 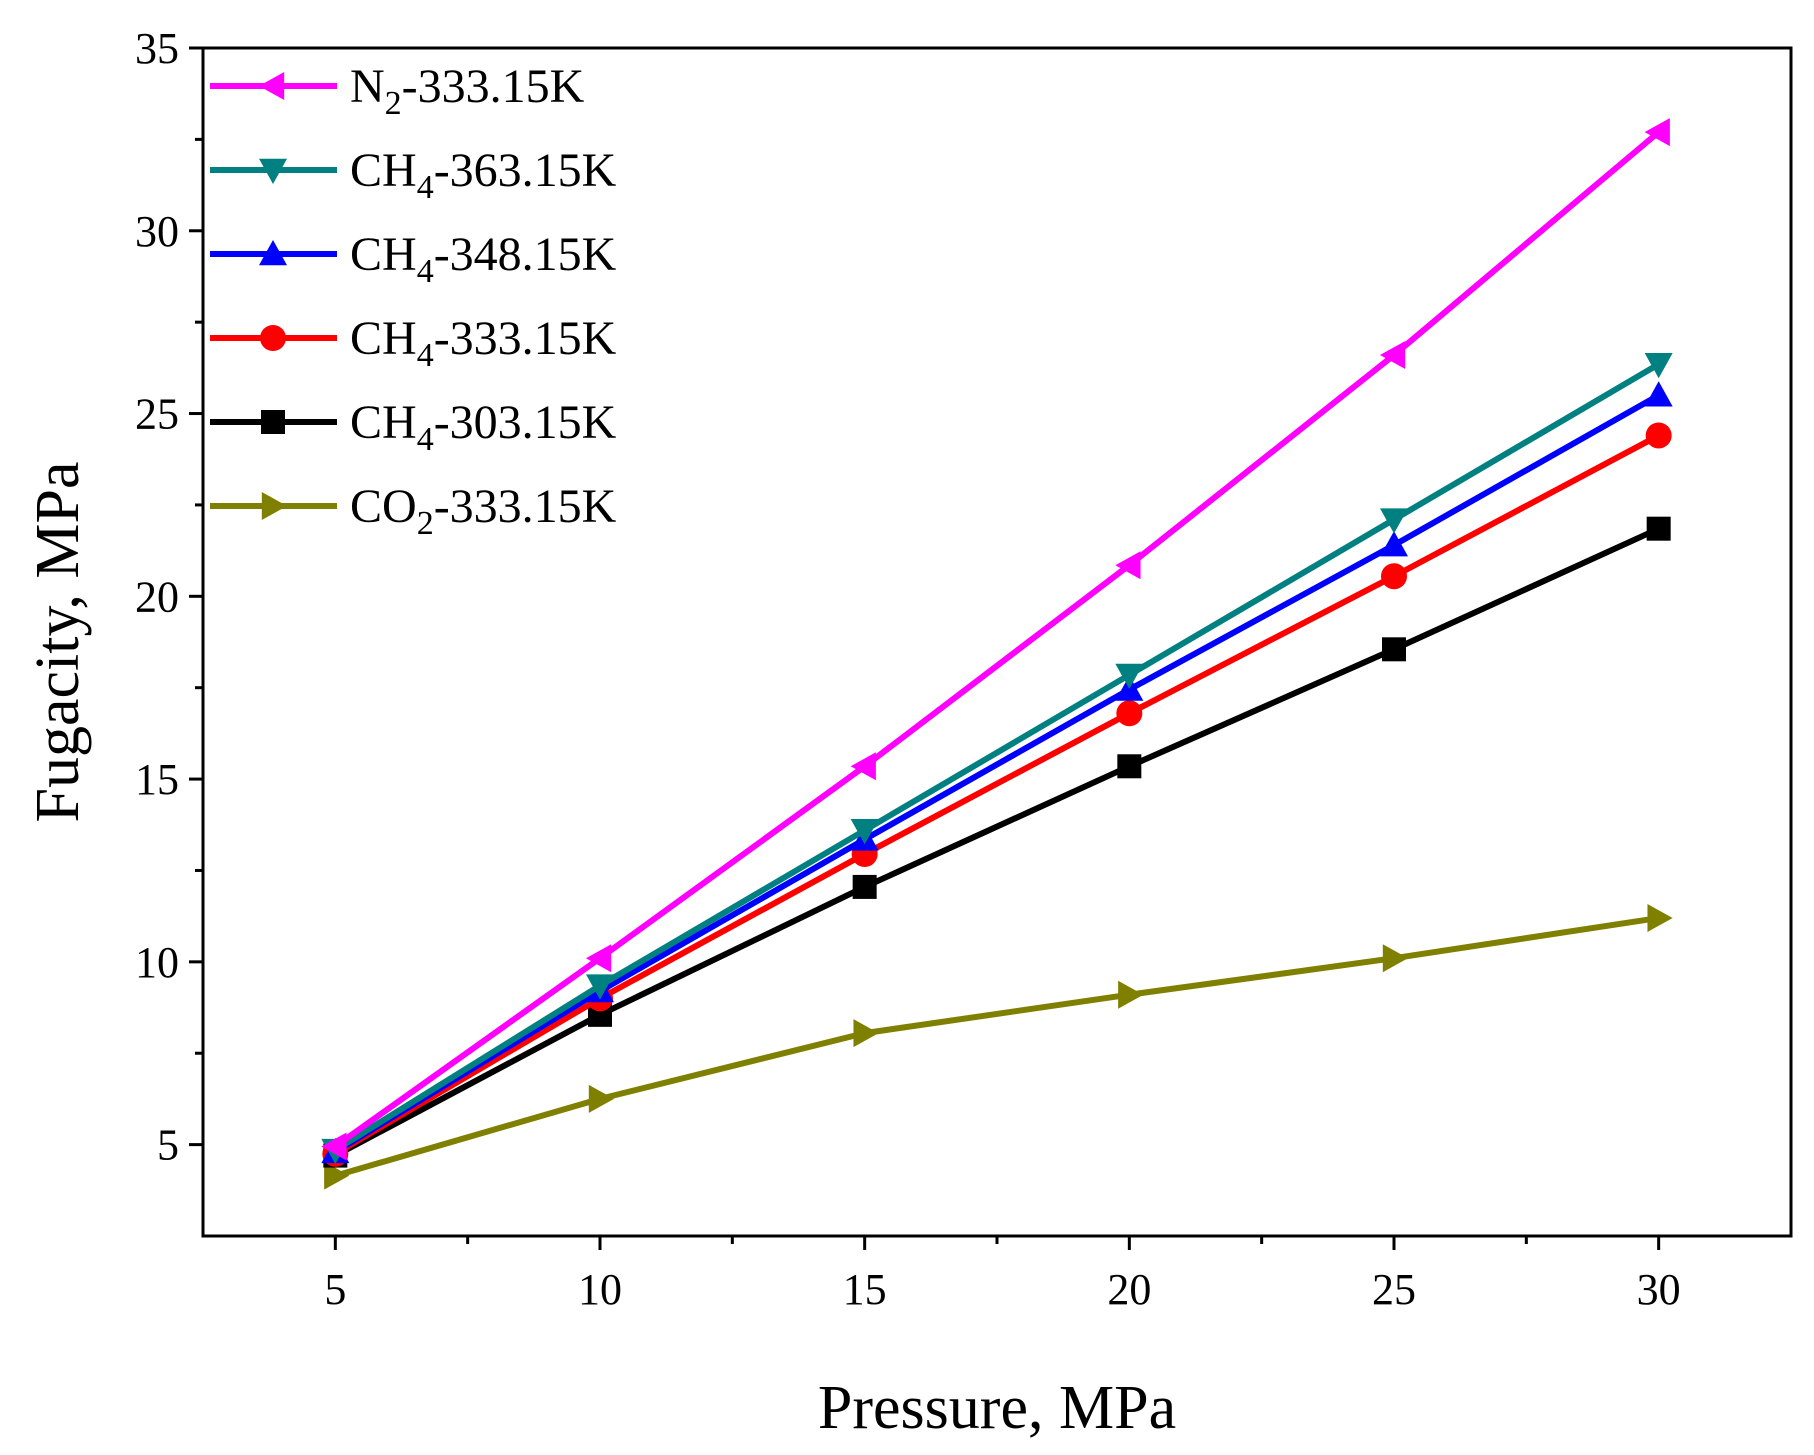 I want to click on x-tick-label: 30, so click(x=1659, y=1289).